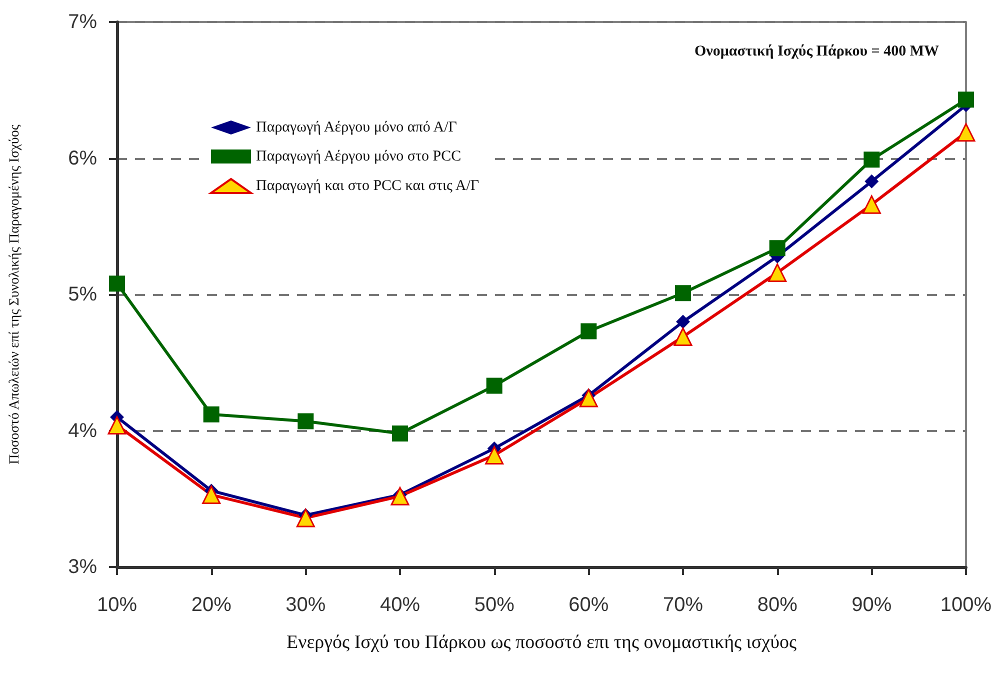 The width and height of the screenshot is (999, 674). I want to click on x-tick-label: 60%, so click(588, 605).